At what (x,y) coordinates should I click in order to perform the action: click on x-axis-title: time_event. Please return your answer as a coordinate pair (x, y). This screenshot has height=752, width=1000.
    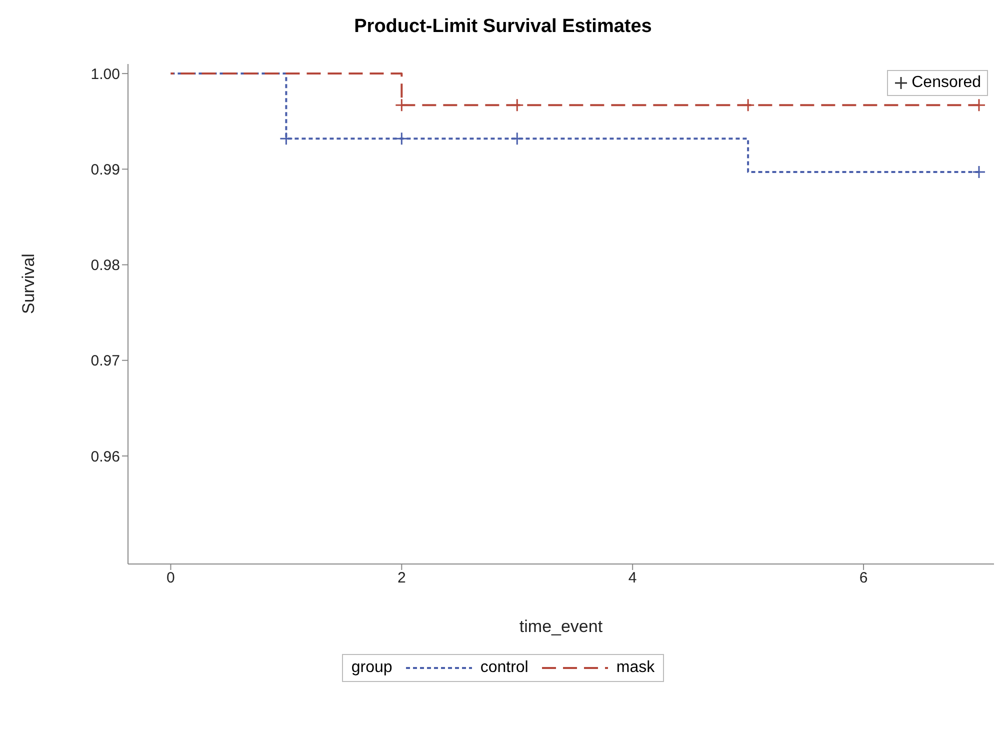
    Looking at the image, I should click on (561, 626).